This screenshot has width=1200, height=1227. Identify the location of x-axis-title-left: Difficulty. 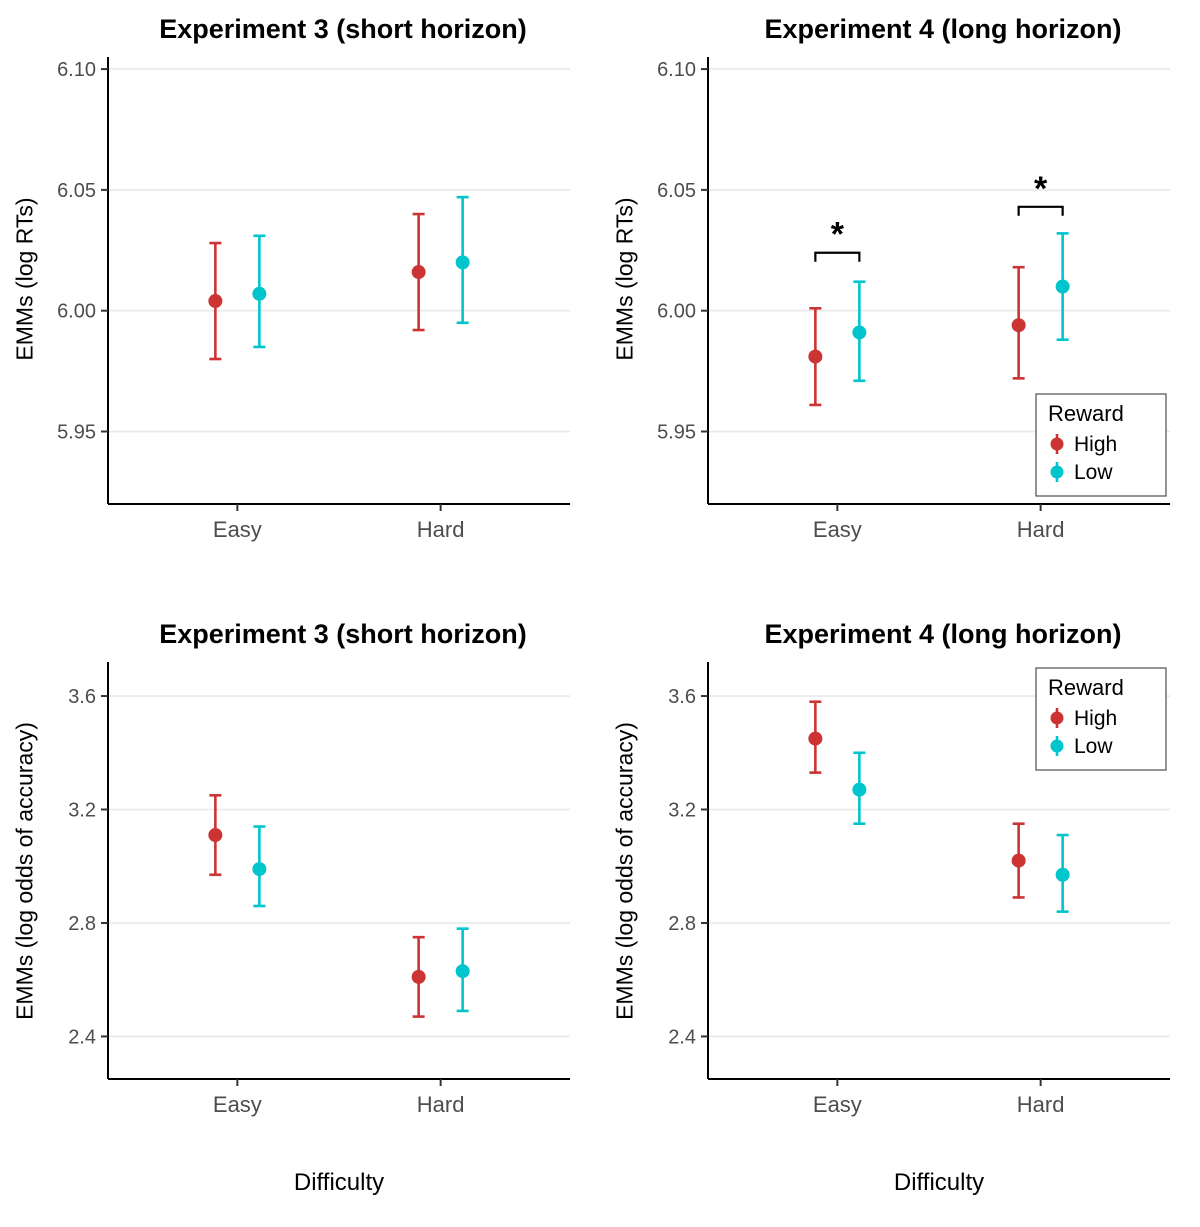
(339, 1182).